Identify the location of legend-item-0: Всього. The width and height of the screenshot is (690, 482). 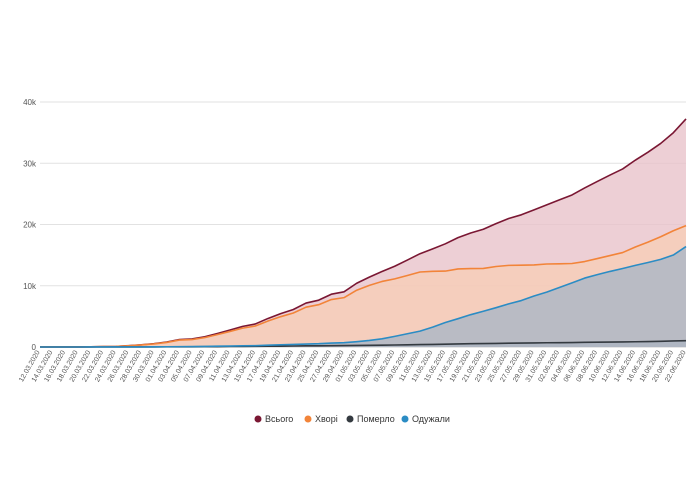
(274, 419).